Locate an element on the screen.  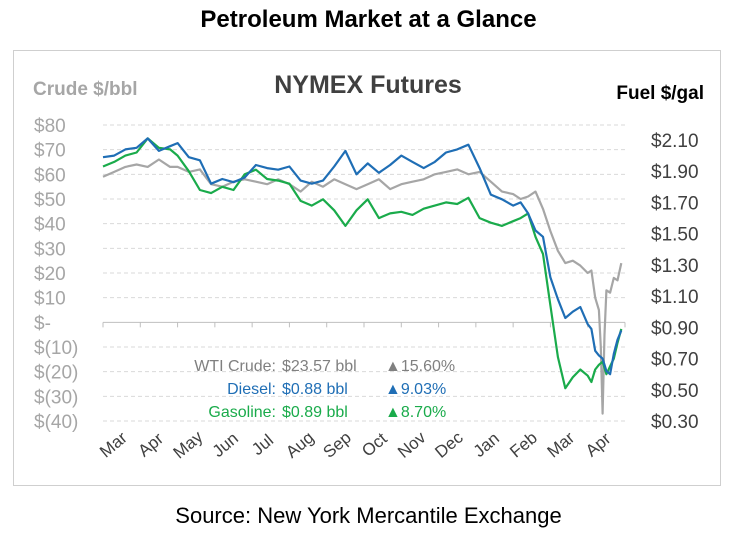
annotation-label: Gasoline: is located at coordinates (242, 412).